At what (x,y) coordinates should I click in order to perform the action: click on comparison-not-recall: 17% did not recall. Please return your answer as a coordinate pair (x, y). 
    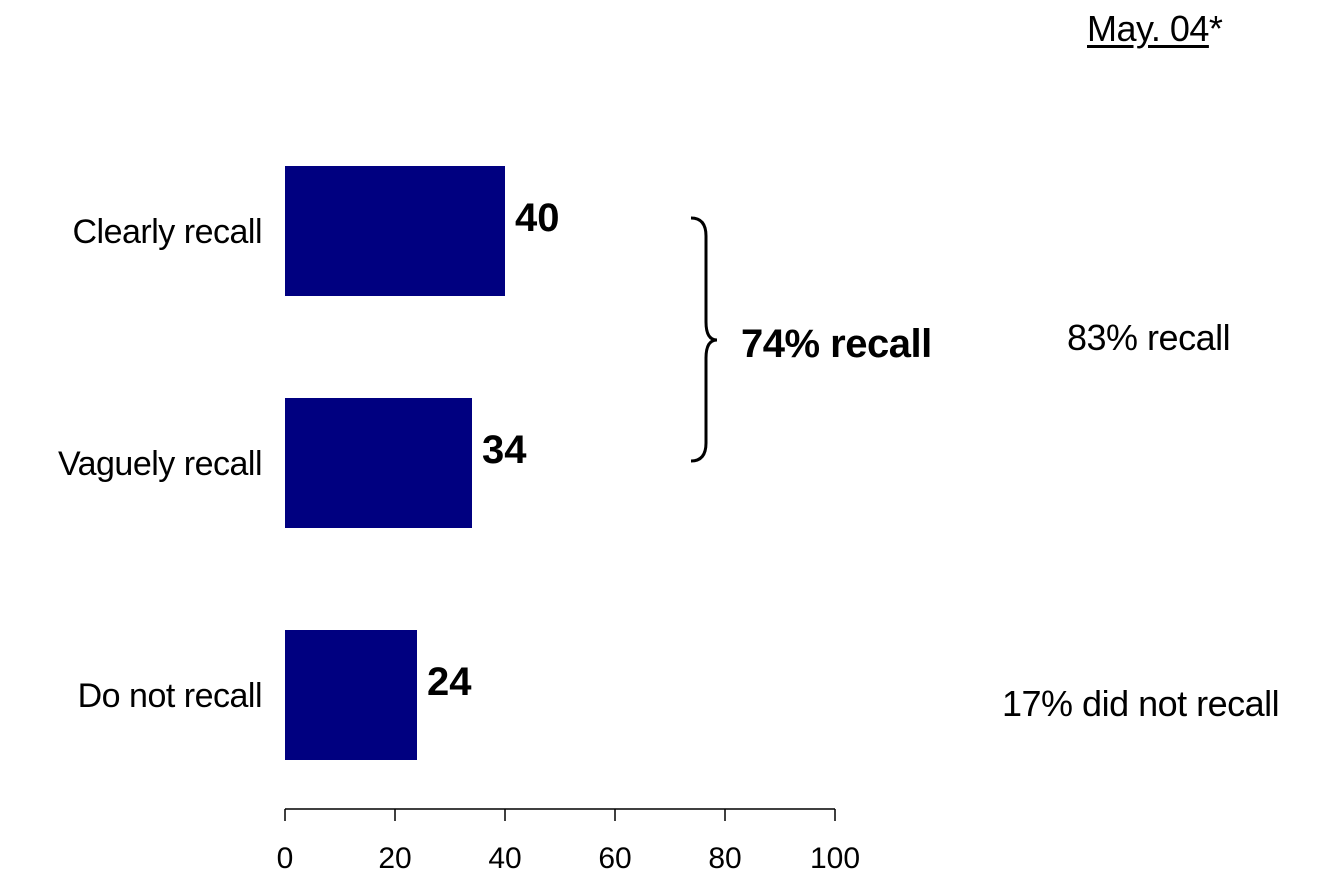
    Looking at the image, I should click on (1141, 703).